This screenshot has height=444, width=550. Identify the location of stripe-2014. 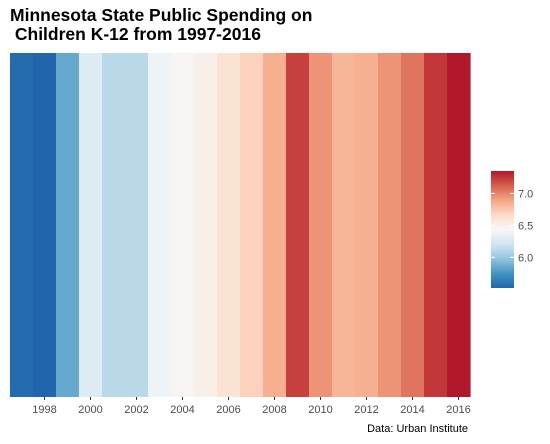
(413, 225).